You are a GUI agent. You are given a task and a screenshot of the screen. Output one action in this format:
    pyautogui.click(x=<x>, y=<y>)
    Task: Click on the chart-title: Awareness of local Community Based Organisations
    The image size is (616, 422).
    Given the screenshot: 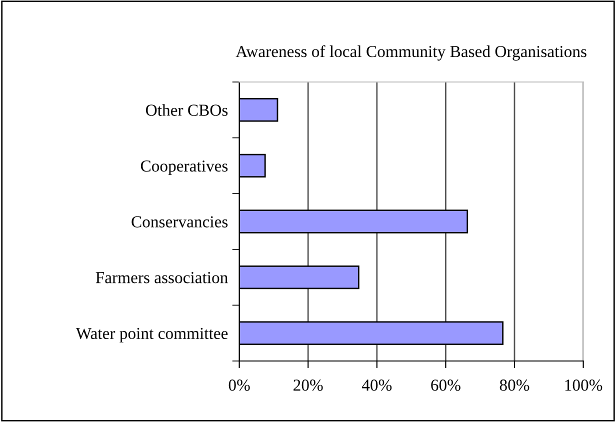 What is the action you would take?
    pyautogui.click(x=411, y=53)
    